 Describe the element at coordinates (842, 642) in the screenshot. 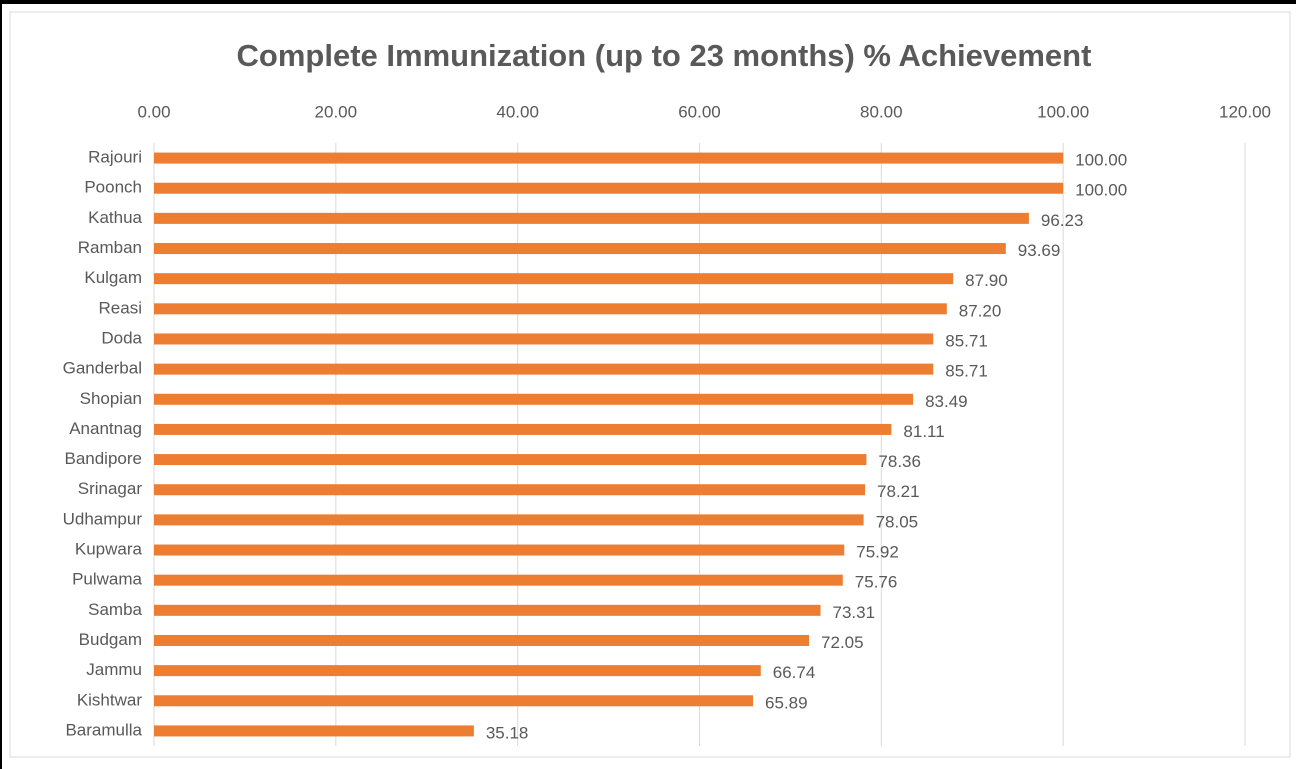

I see `data-label: 72.05` at that location.